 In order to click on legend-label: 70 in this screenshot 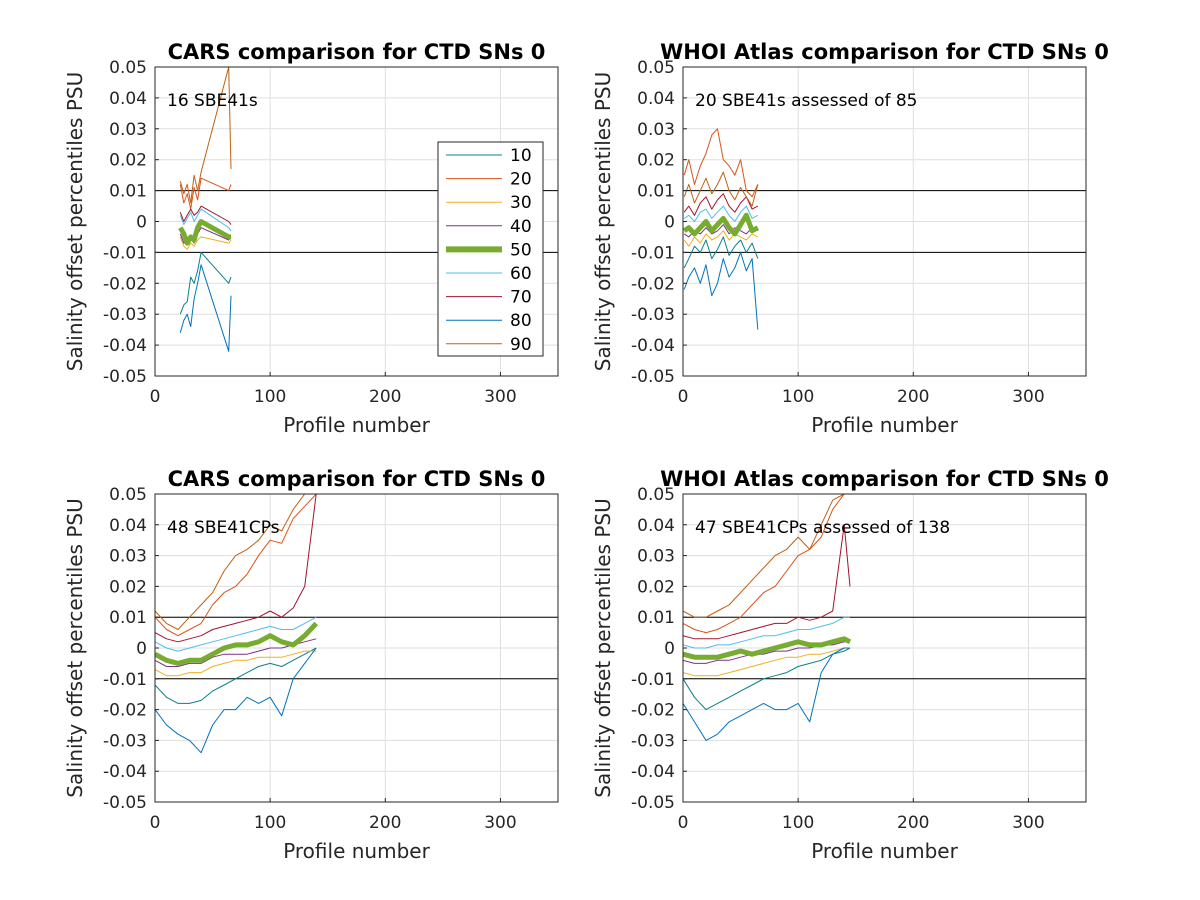, I will do `click(521, 298)`.